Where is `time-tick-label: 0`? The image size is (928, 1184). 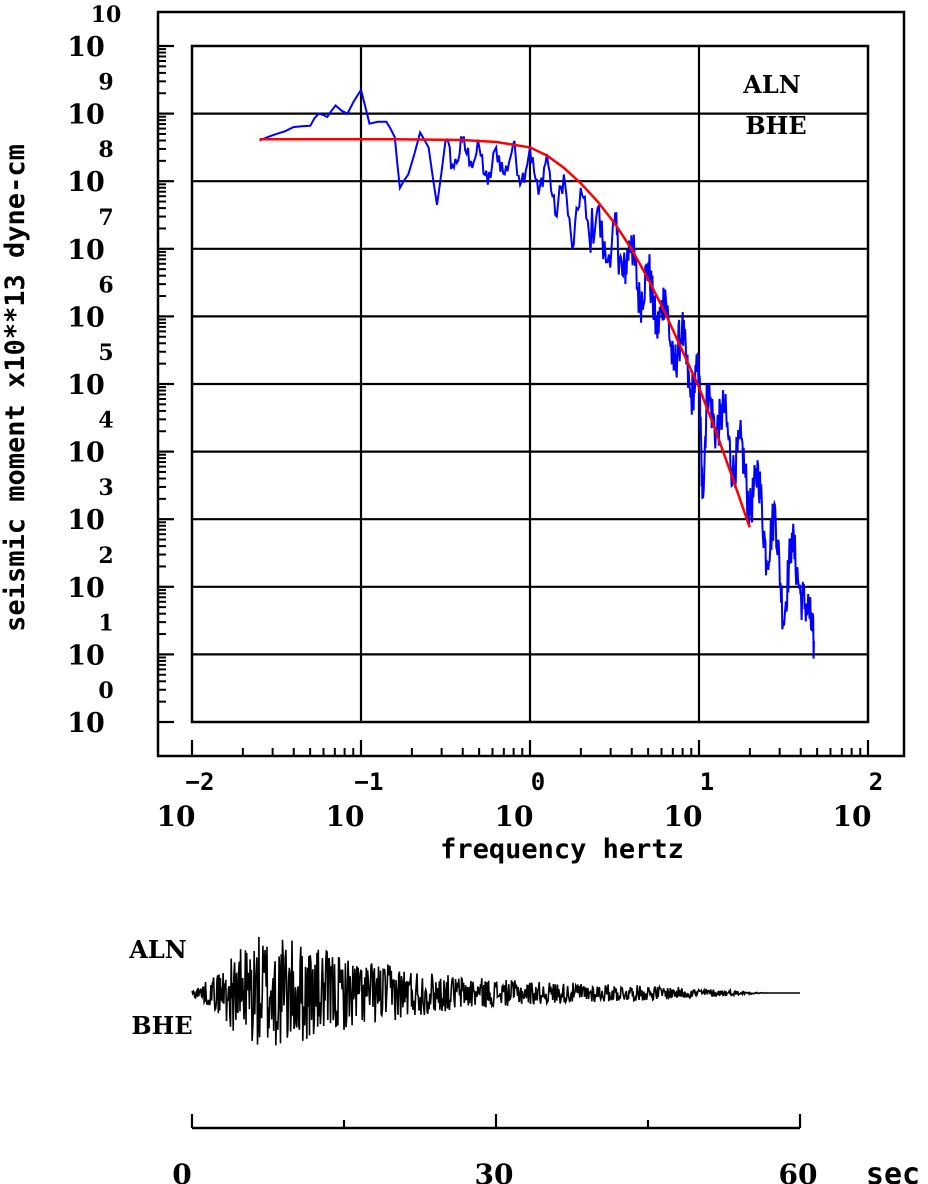 time-tick-label: 0 is located at coordinates (181, 1171).